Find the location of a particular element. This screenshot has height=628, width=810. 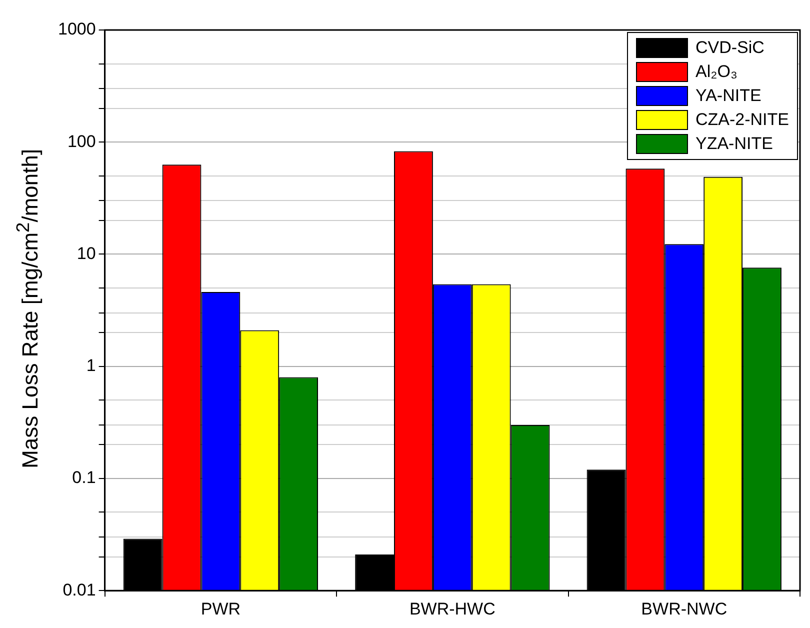

y-tick-label: 100 is located at coordinates (81, 141).